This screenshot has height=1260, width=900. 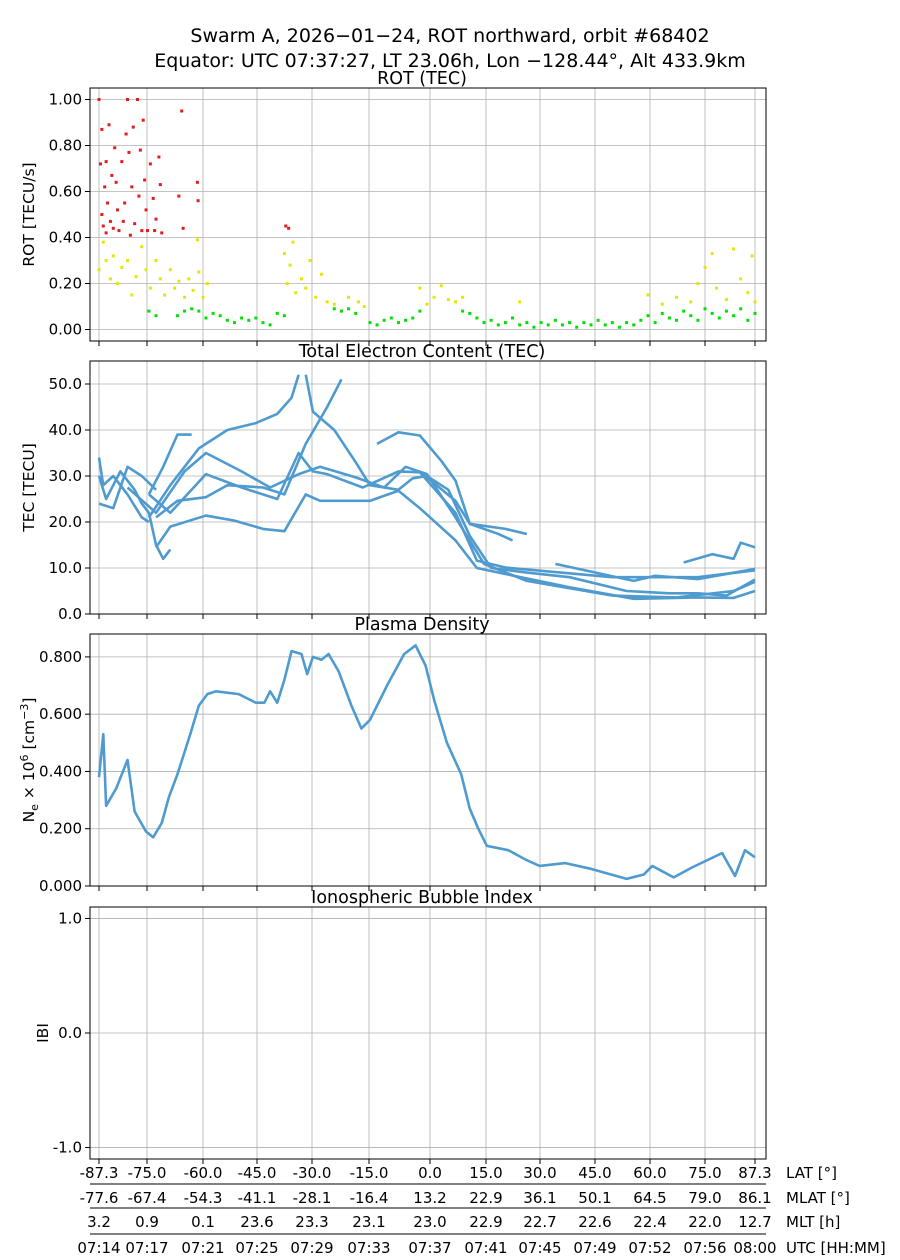 What do you see at coordinates (60, 829) in the screenshot?
I see `y-tick-label: 0.200` at bounding box center [60, 829].